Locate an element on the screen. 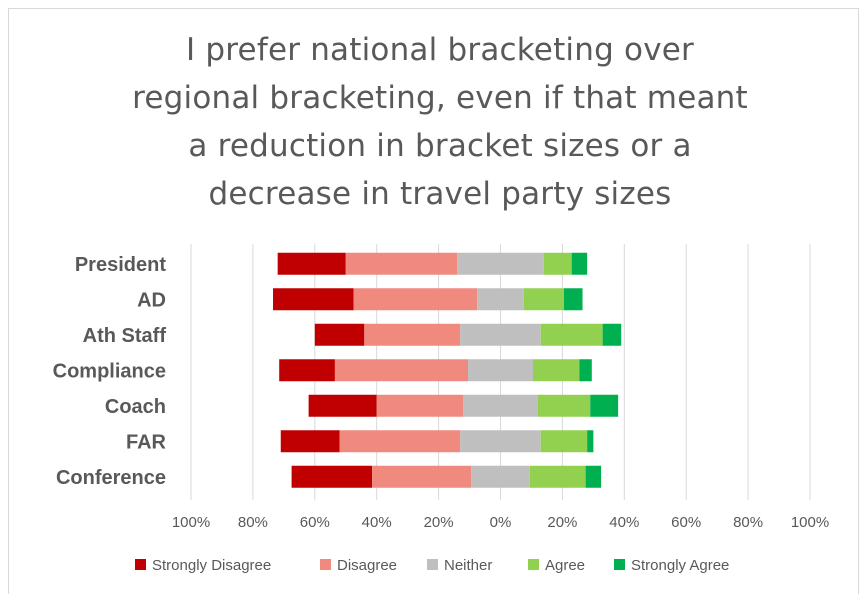 Image resolution: width=865 pixels, height=594 pixels. bar-coach-neither is located at coordinates (500, 405).